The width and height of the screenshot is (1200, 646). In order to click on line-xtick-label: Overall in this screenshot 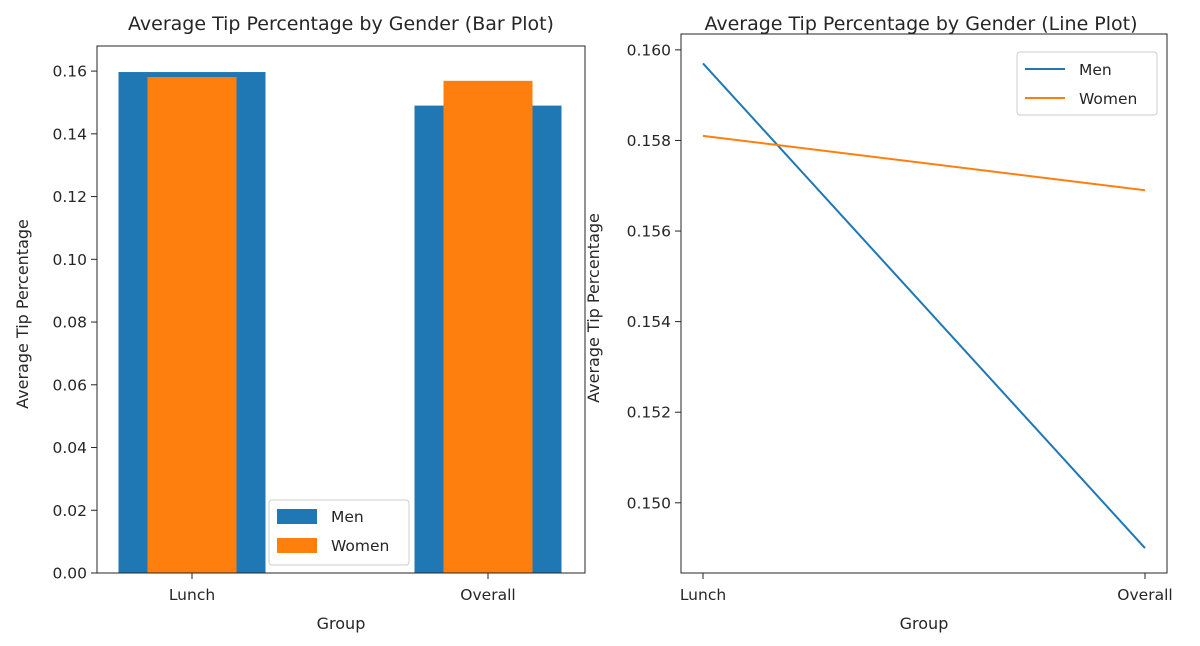, I will do `click(1144, 595)`.